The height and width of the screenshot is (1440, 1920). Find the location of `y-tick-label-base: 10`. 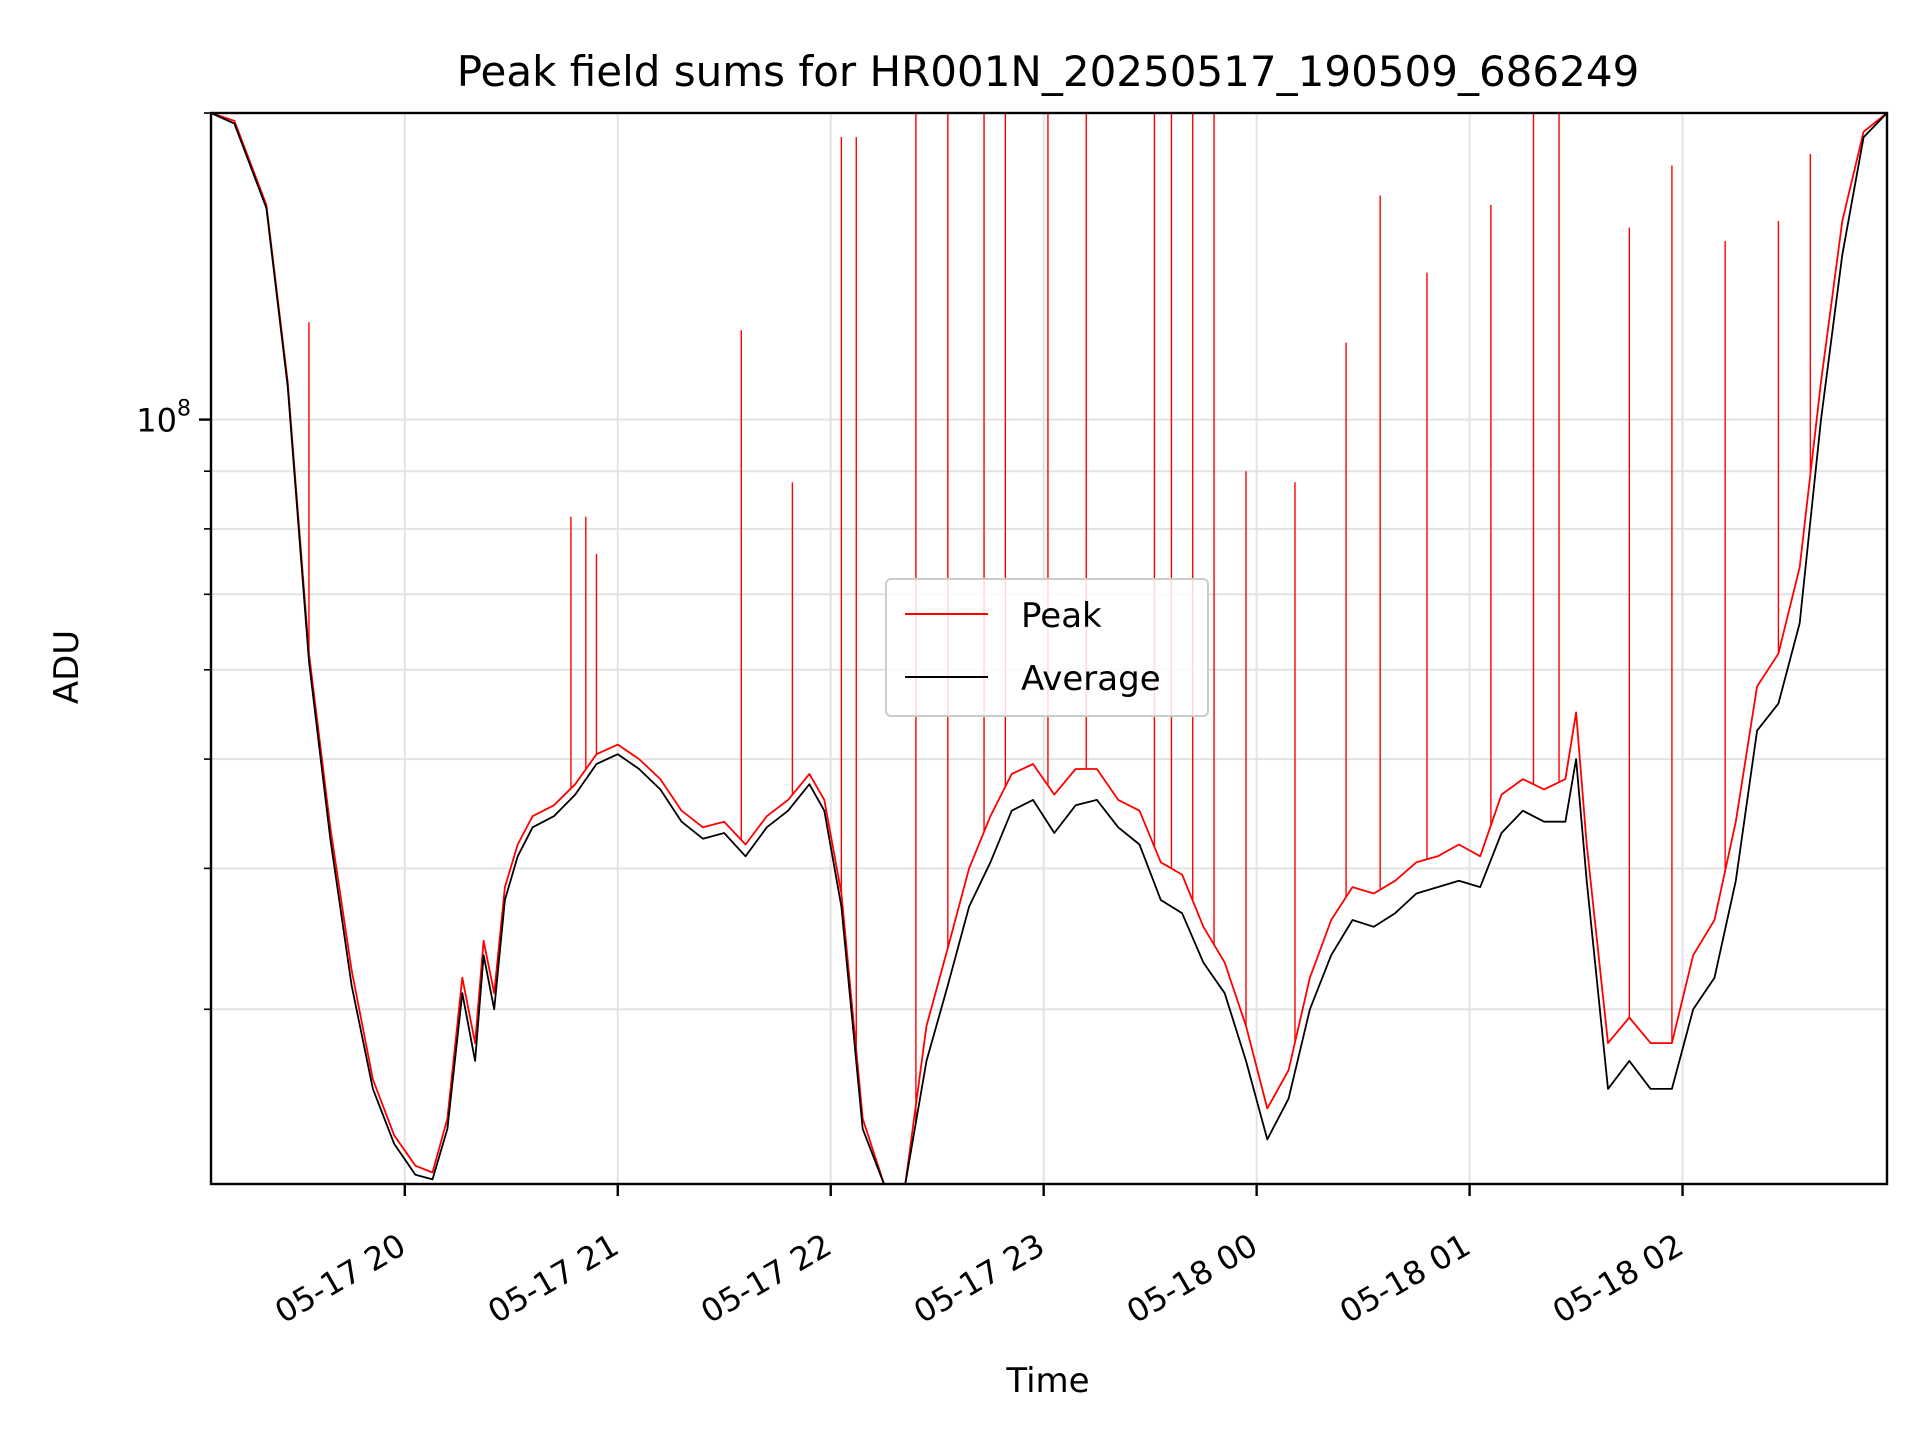

y-tick-label-base: 10 is located at coordinates (156, 421).